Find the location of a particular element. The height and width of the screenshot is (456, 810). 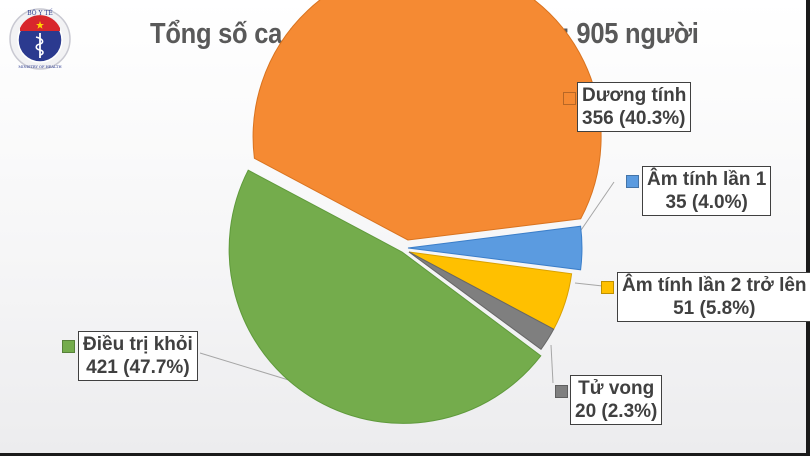

swatch-negative-twice-plus is located at coordinates (607, 287).